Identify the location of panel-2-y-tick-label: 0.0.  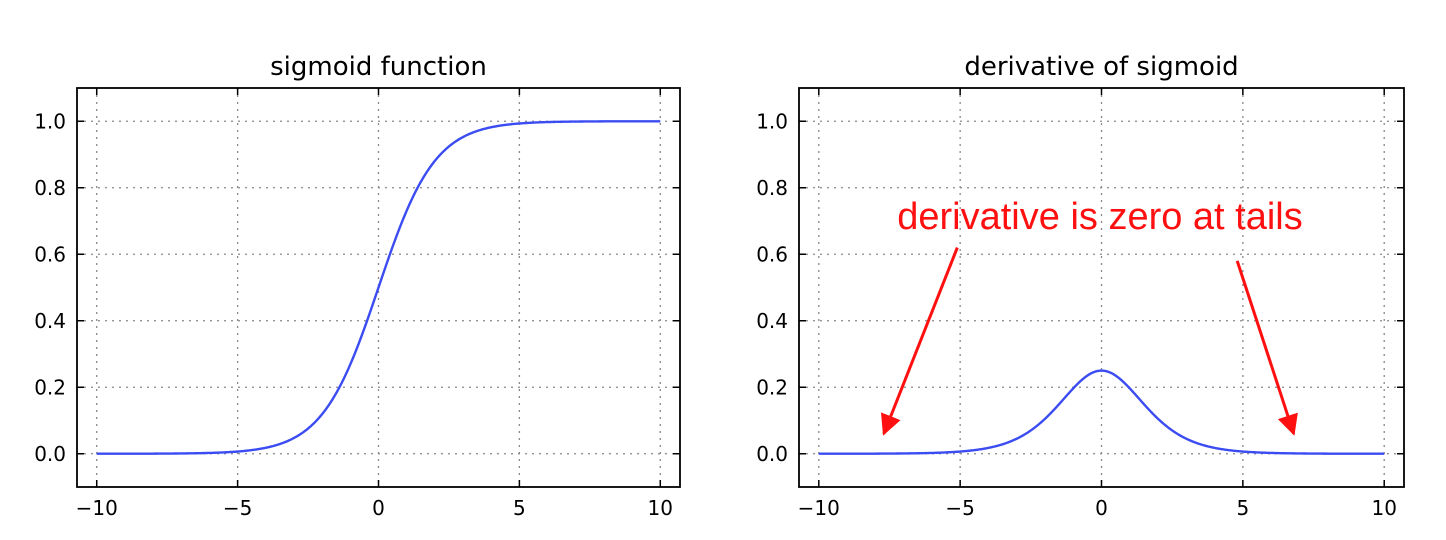
(772, 454).